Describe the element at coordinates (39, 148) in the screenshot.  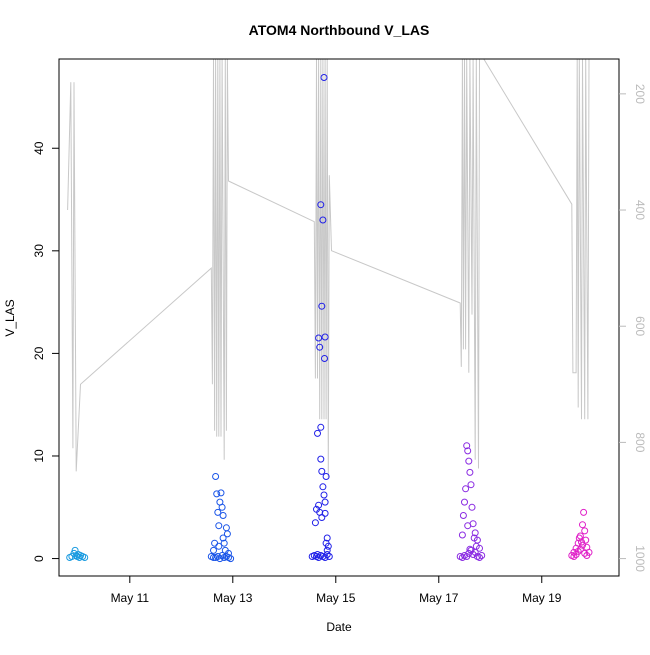
I see `y-tick-label: 40` at that location.